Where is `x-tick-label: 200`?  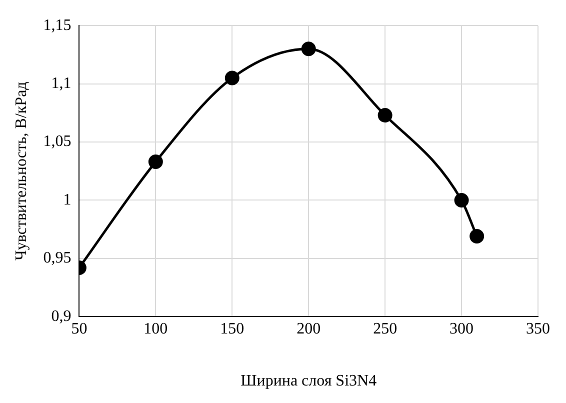
x-tick-label: 200 is located at coordinates (308, 329).